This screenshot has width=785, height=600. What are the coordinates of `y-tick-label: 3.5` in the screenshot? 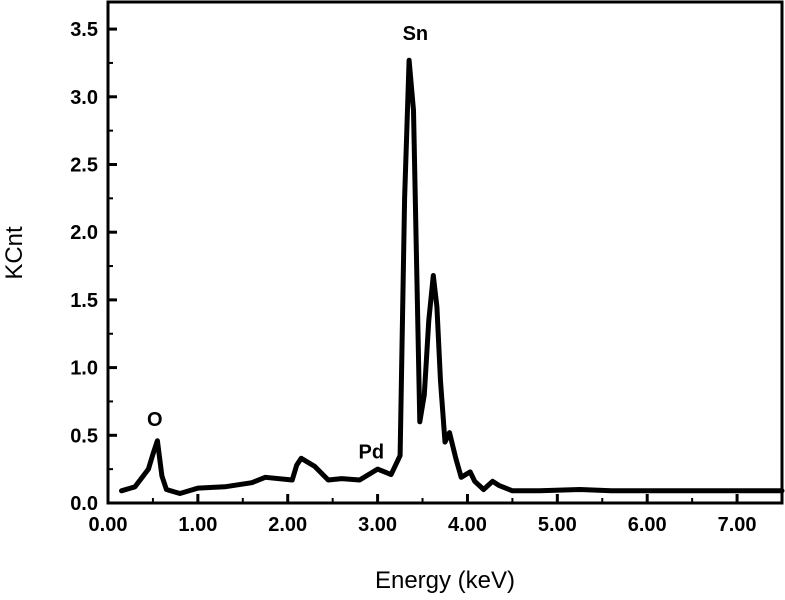 It's located at (84, 30).